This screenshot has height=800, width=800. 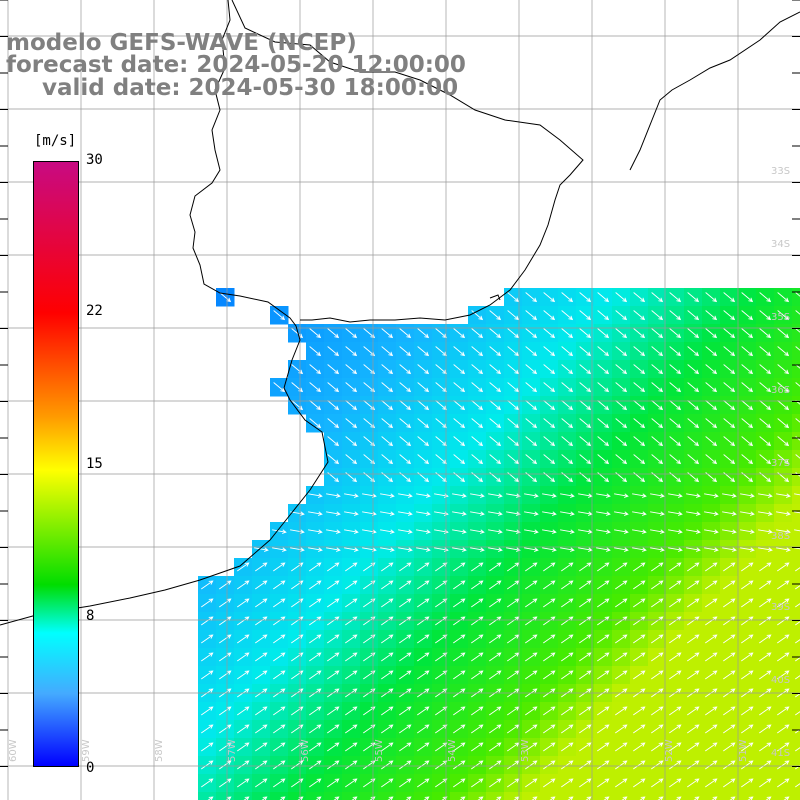 What do you see at coordinates (669, 750) in the screenshot?
I see `lon-label: 52W` at bounding box center [669, 750].